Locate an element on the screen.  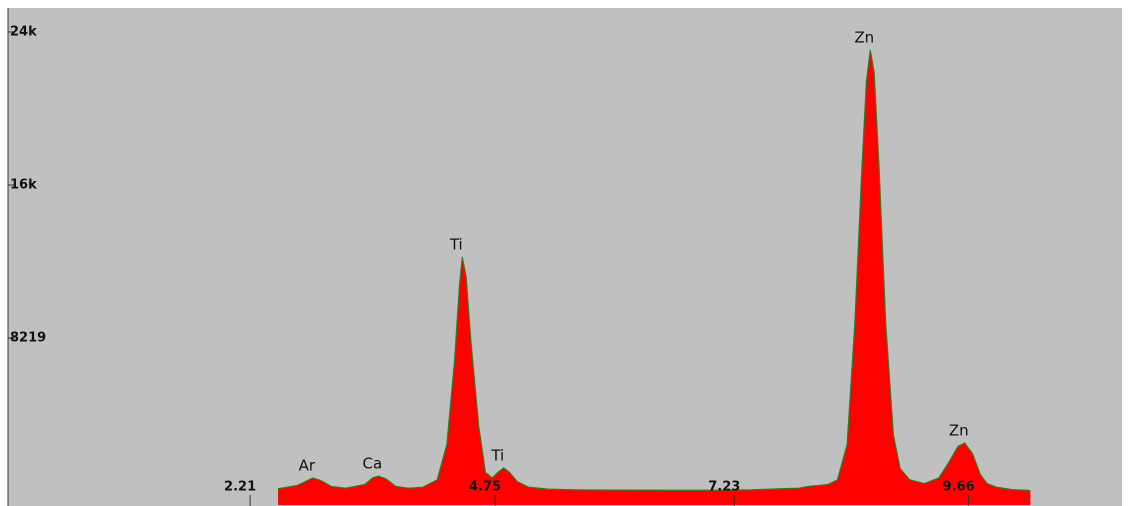
x-tick-label: 7.23 is located at coordinates (724, 487).